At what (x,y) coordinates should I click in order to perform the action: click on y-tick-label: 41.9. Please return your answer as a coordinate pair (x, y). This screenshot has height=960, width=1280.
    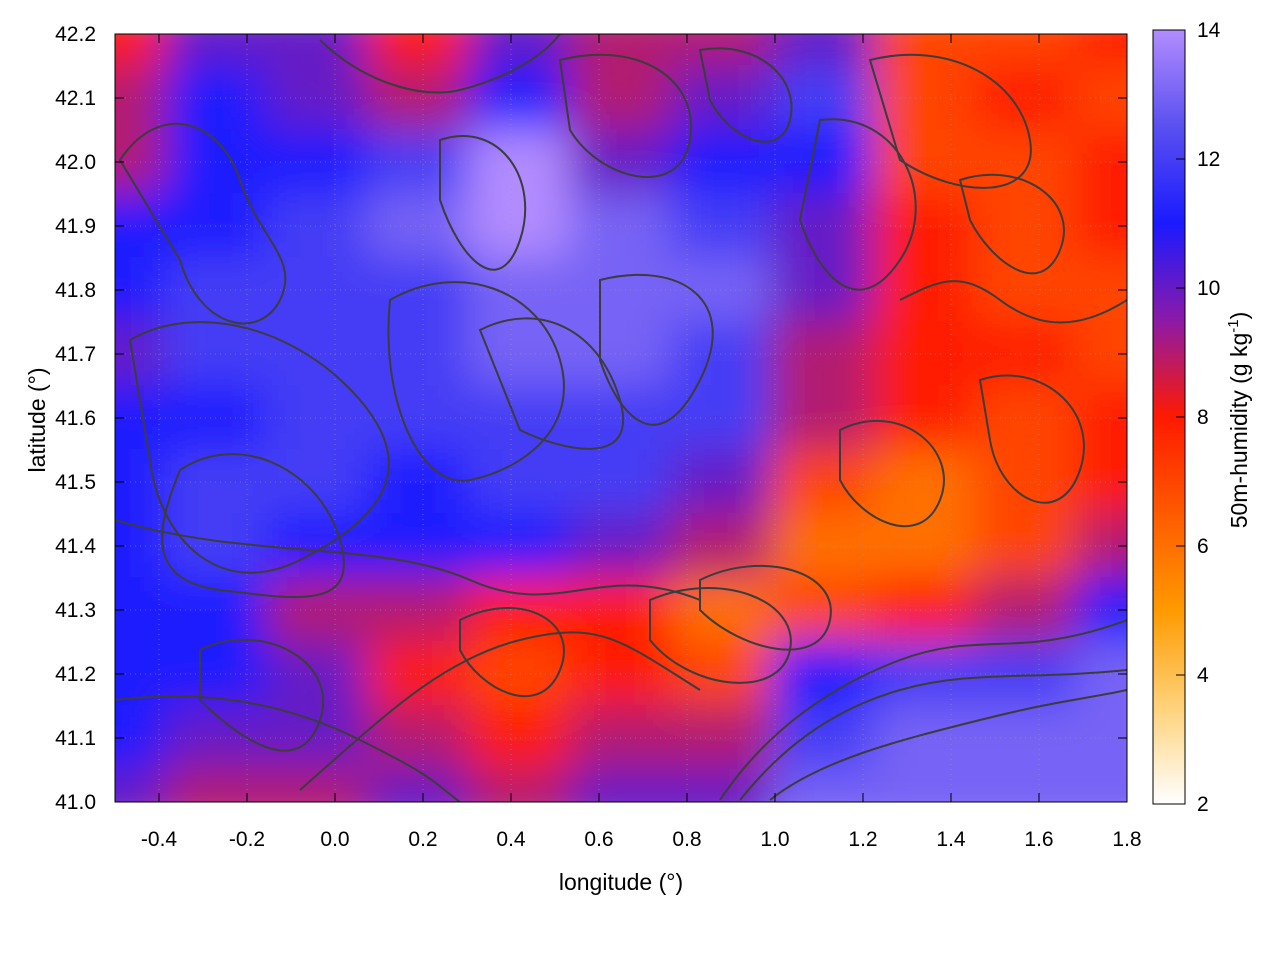
    Looking at the image, I should click on (75, 226).